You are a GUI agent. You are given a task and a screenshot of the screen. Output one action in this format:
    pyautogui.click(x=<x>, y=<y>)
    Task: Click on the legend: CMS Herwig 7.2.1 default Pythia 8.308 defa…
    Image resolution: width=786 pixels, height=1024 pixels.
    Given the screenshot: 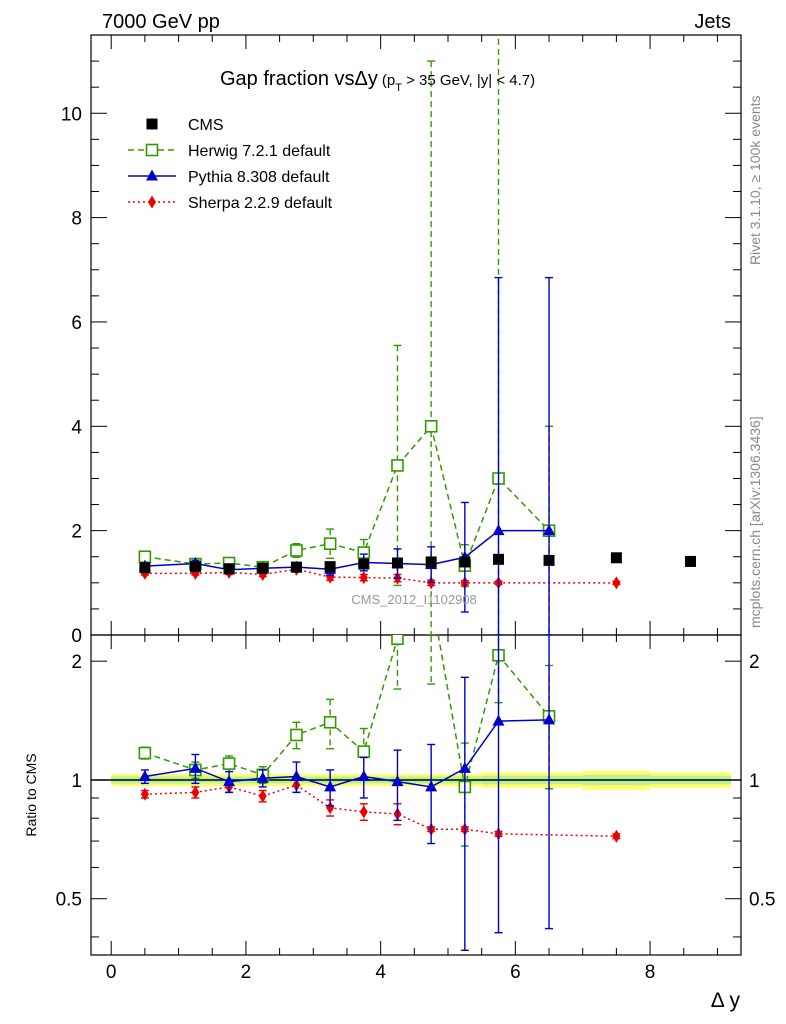 What is the action you would take?
    pyautogui.click(x=230, y=164)
    